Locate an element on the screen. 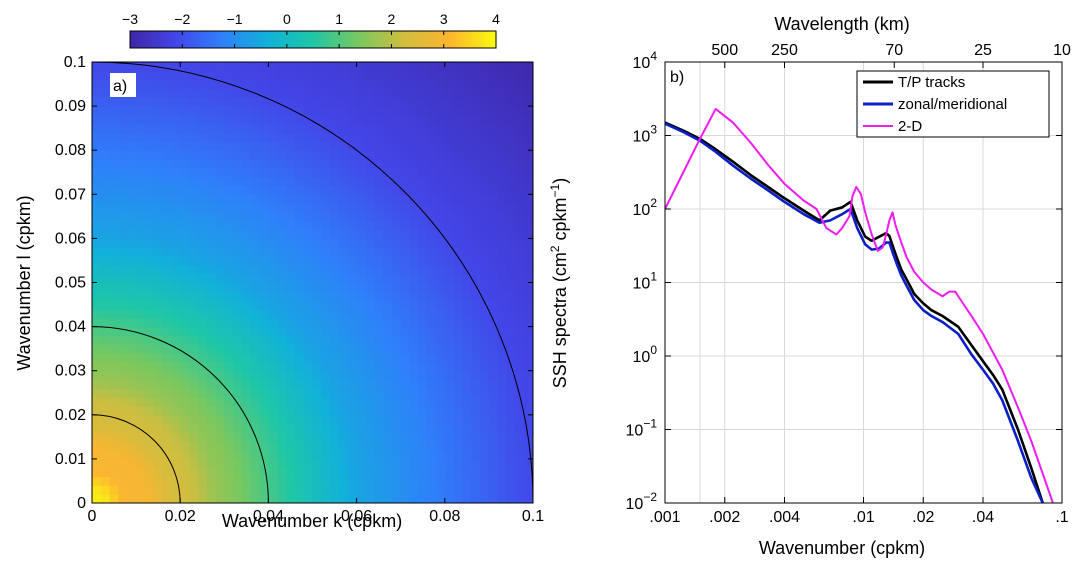 This screenshot has width=1088, height=562. y-tick-exponent: 2 is located at coordinates (653, 203).